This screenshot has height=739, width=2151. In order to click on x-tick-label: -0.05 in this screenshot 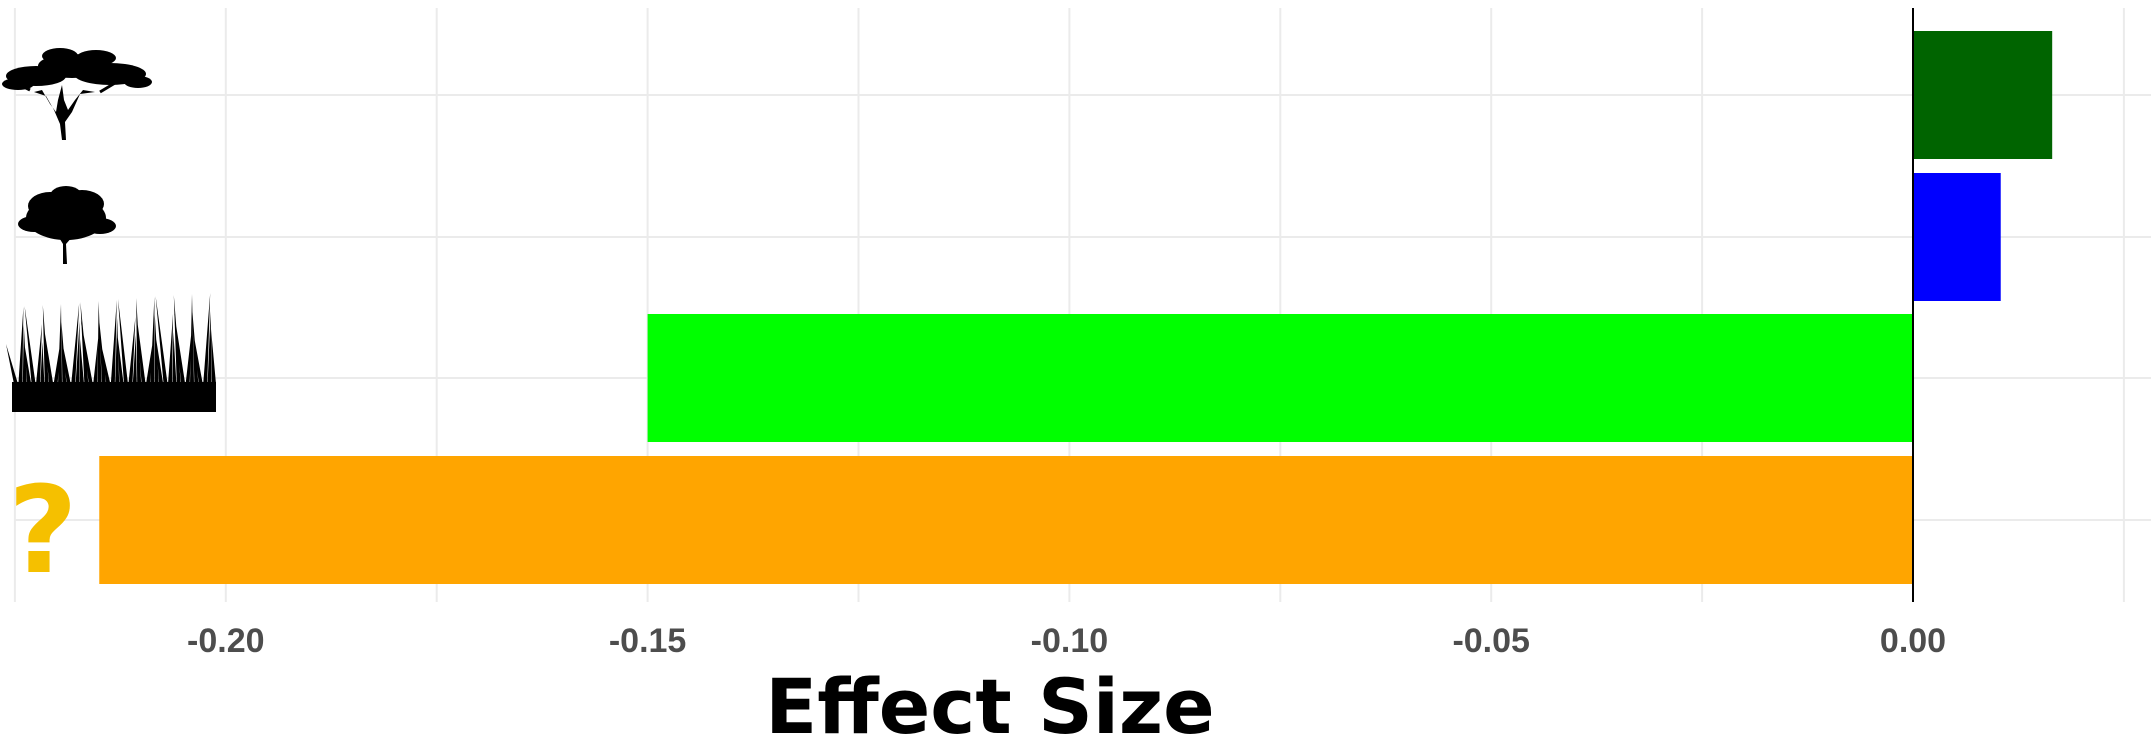, I will do `click(1491, 641)`.